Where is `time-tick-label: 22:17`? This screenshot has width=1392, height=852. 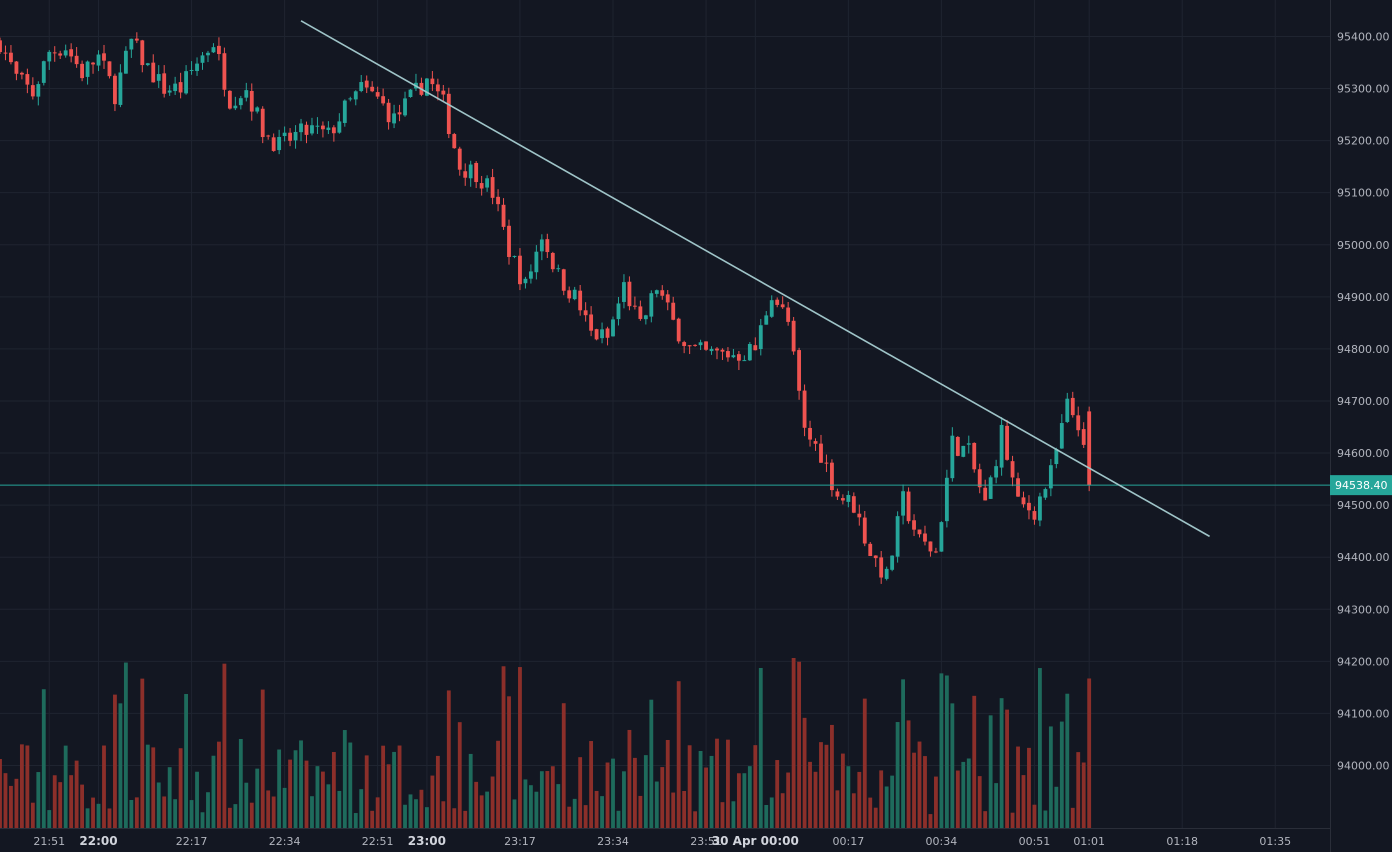
time-tick-label: 22:17 is located at coordinates (192, 841).